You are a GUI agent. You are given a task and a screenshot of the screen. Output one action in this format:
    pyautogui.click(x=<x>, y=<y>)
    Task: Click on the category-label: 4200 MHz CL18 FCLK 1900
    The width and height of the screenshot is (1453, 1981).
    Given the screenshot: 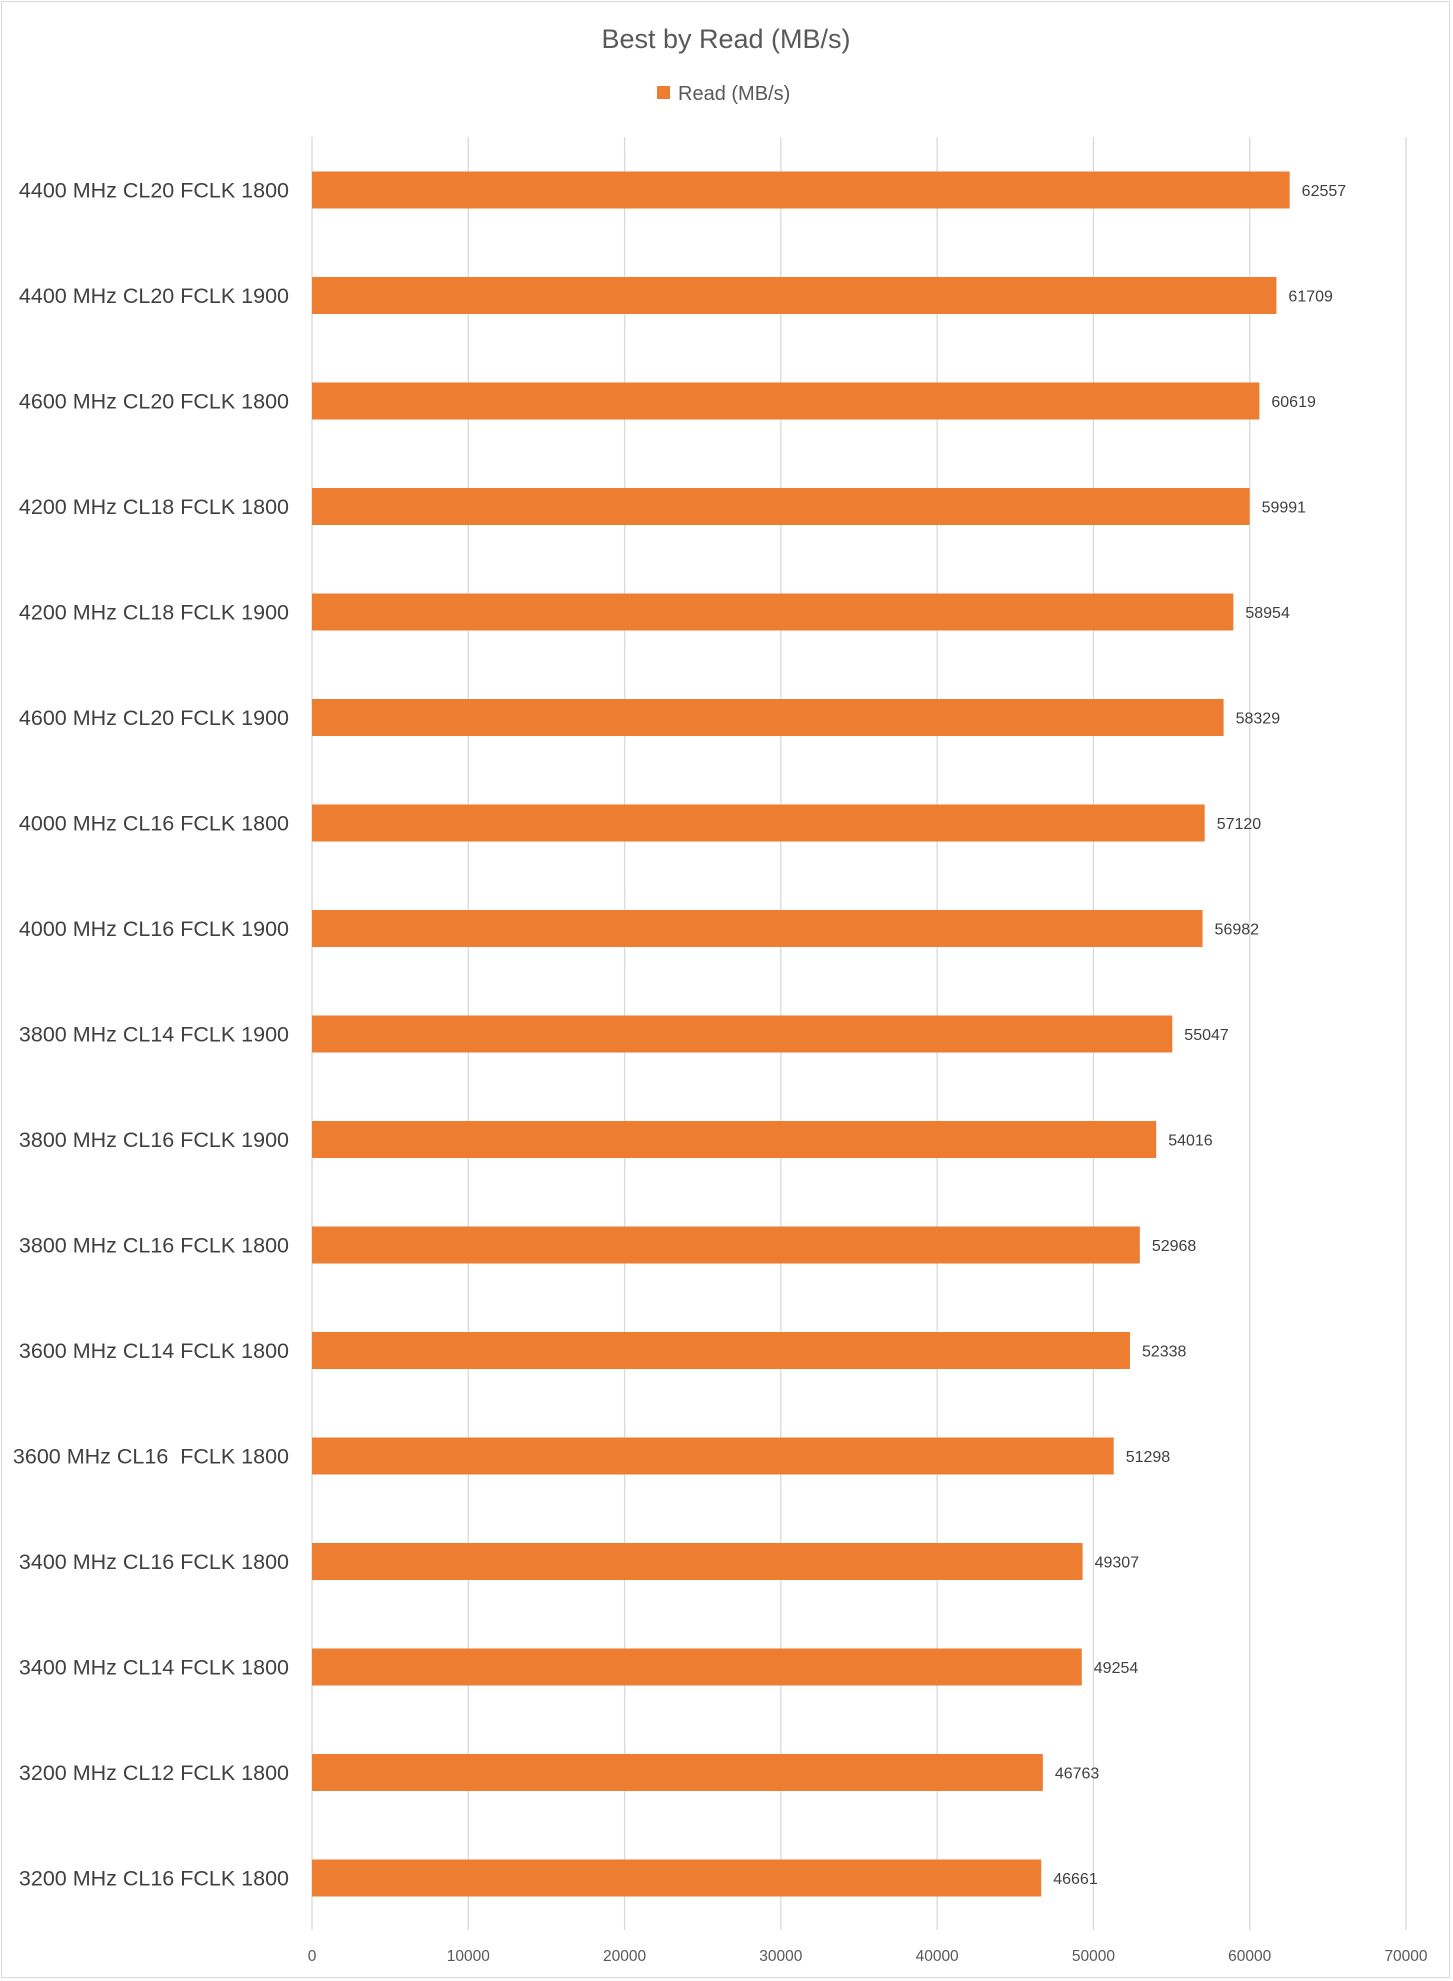 What is the action you would take?
    pyautogui.click(x=154, y=613)
    